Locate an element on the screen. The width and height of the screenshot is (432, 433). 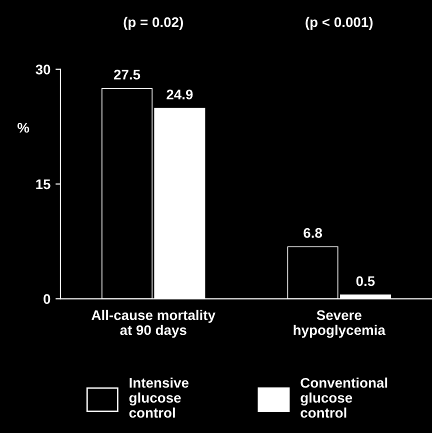
text: (p < 0.001) is located at coordinates (339, 23).